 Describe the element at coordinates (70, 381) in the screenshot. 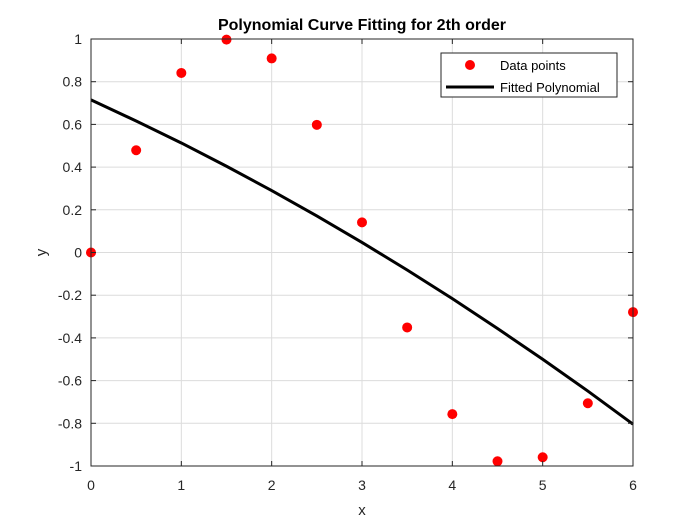

I see `y-tick-label: -0.6` at that location.